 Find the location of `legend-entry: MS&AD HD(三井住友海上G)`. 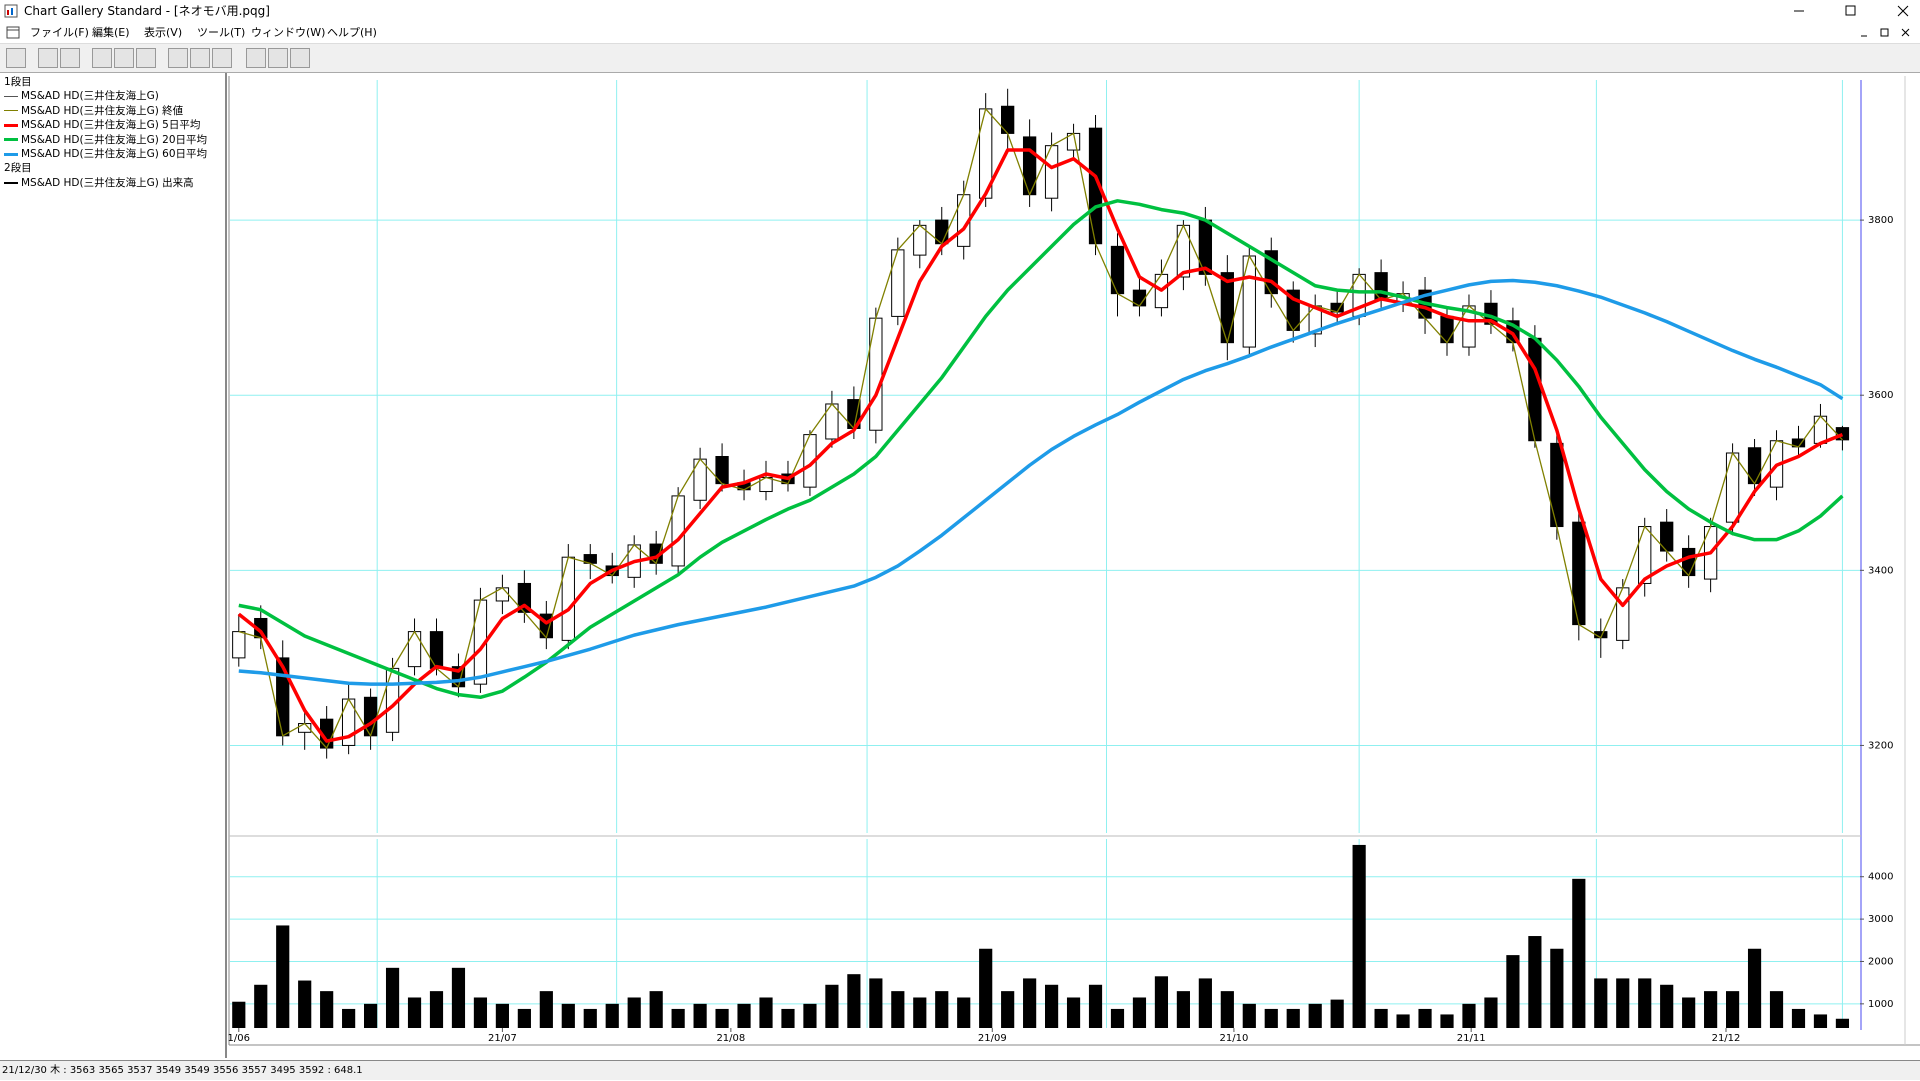

legend-entry: MS&AD HD(三井住友海上G) is located at coordinates (81, 96).